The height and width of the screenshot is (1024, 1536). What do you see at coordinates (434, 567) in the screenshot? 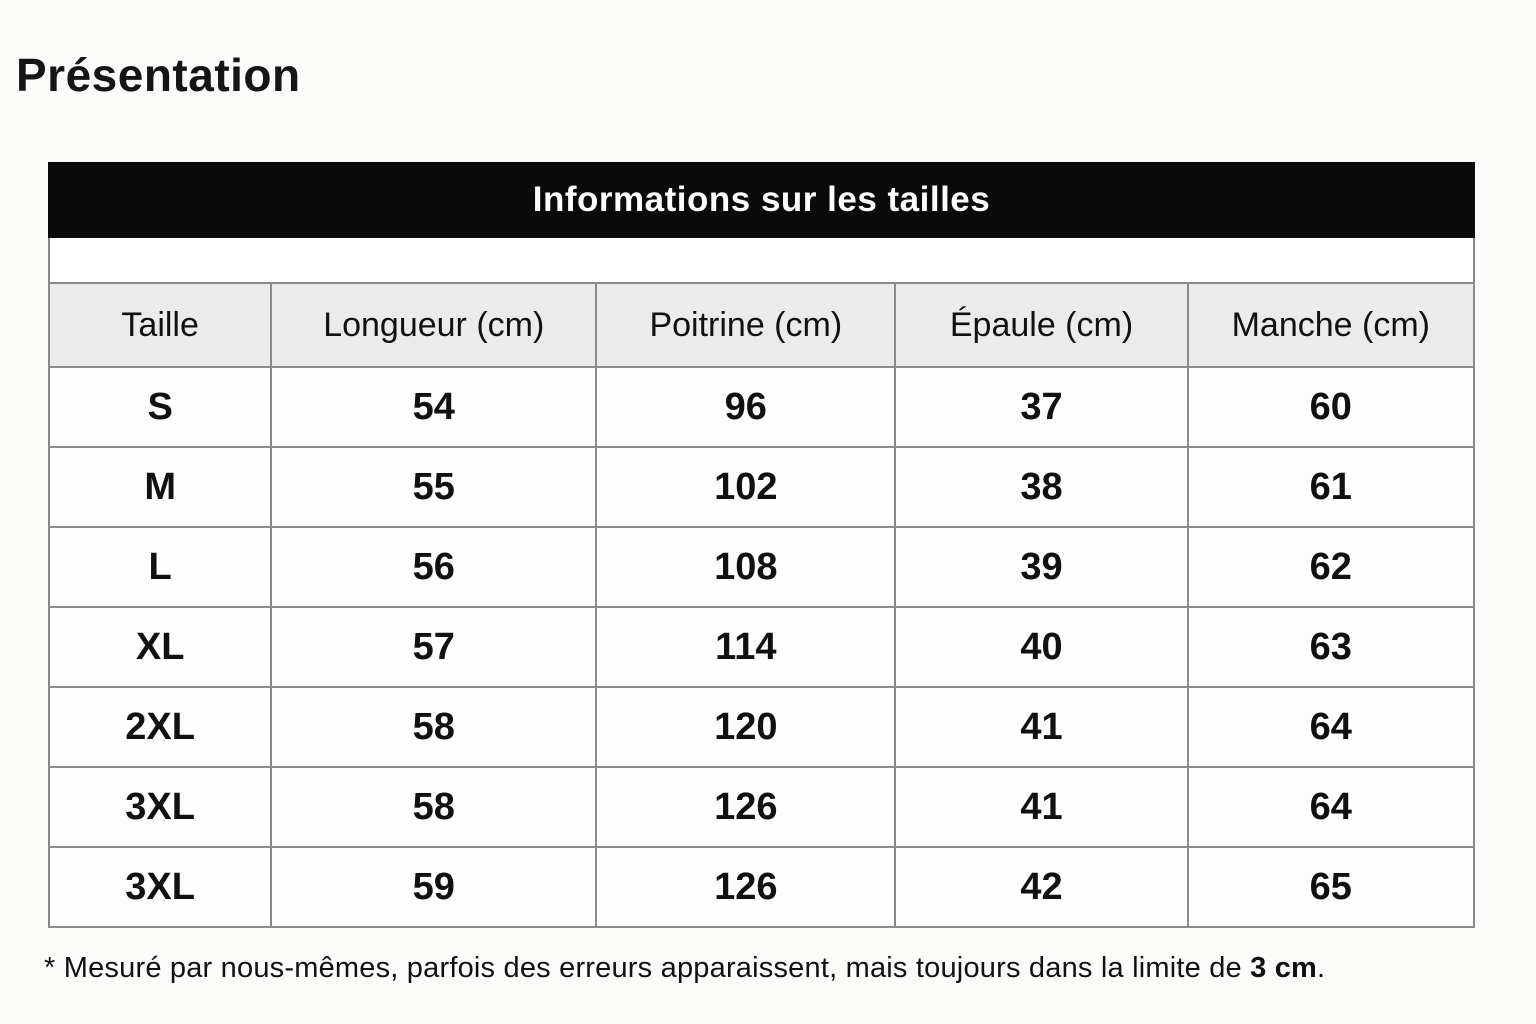
I see `cell-longueur: 56` at bounding box center [434, 567].